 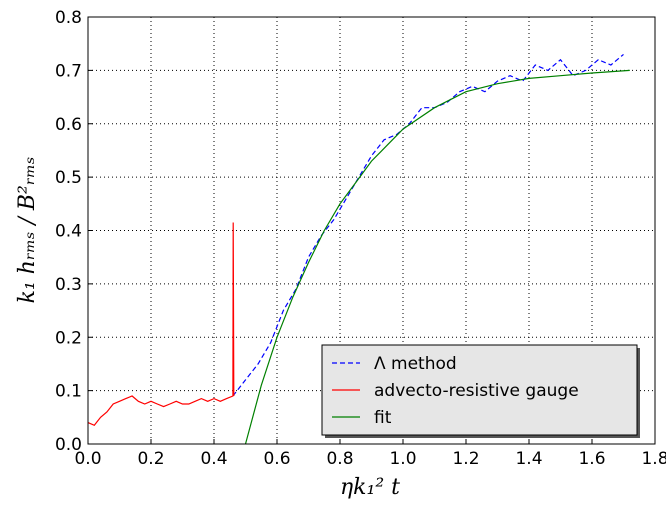 What do you see at coordinates (402, 459) in the screenshot?
I see `x-tick-label: 1.0` at bounding box center [402, 459].